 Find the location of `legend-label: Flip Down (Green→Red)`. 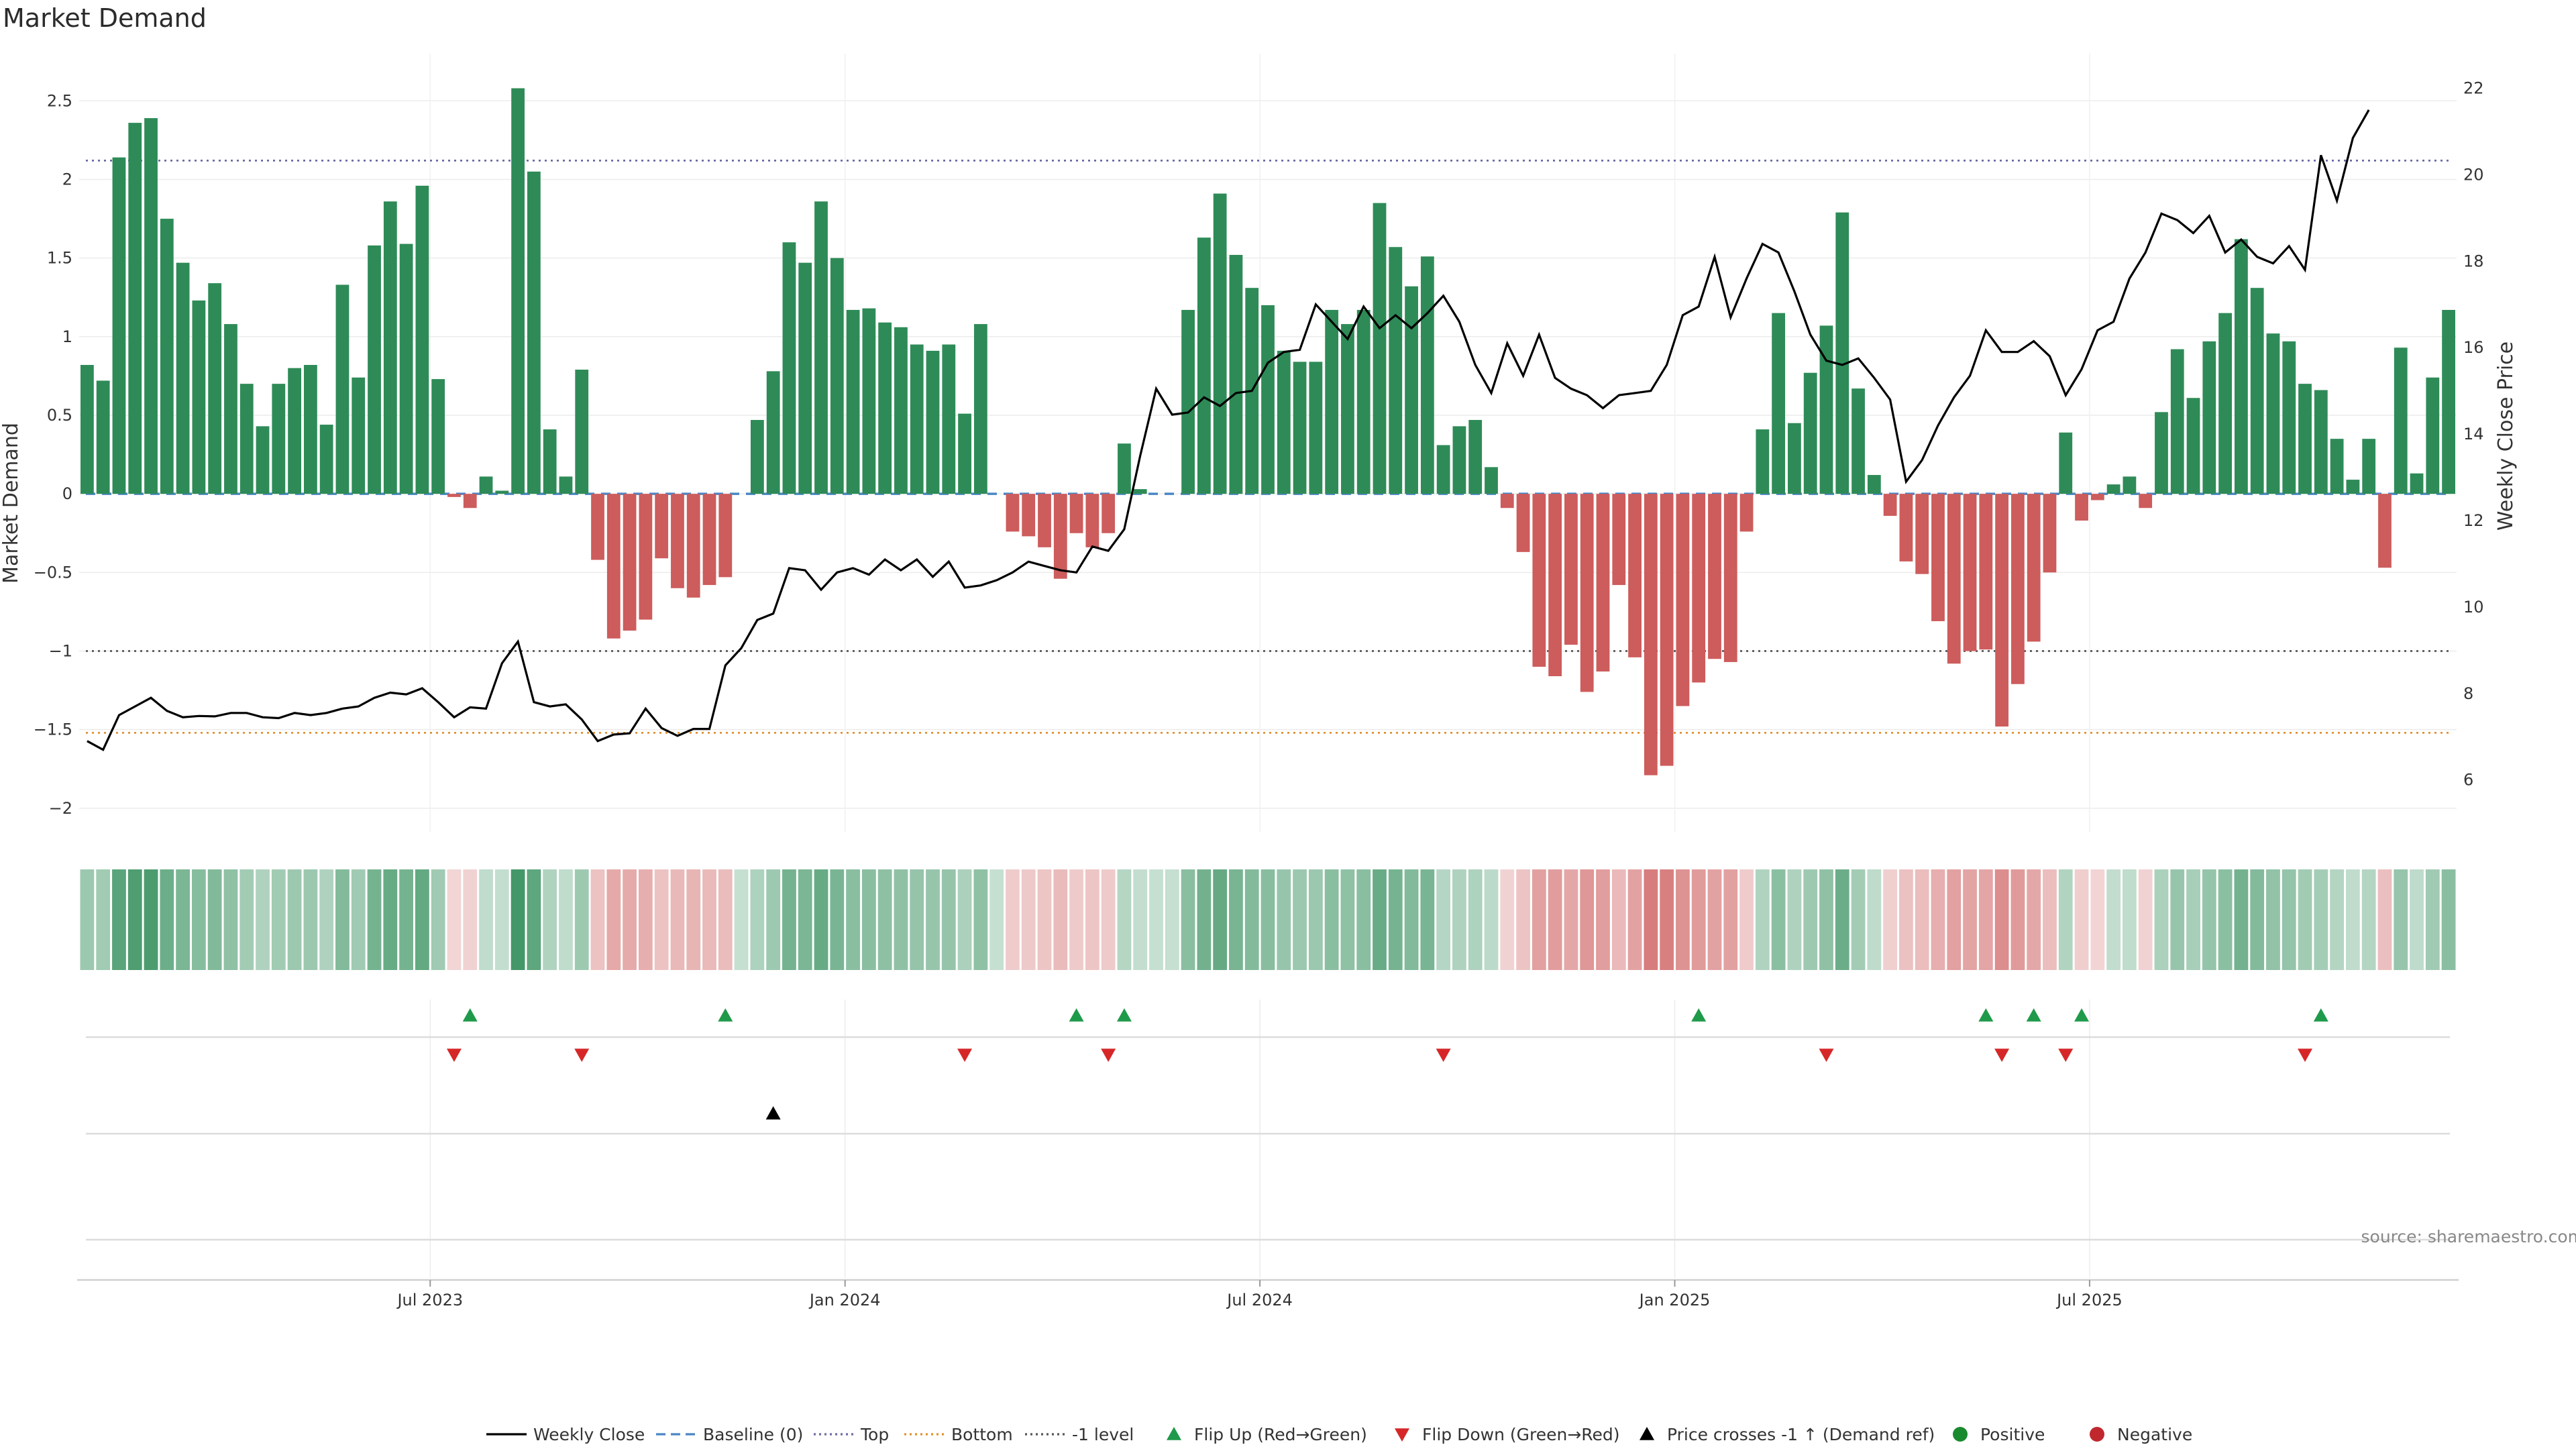

legend-label: Flip Down (Green→Red) is located at coordinates (1521, 1434).